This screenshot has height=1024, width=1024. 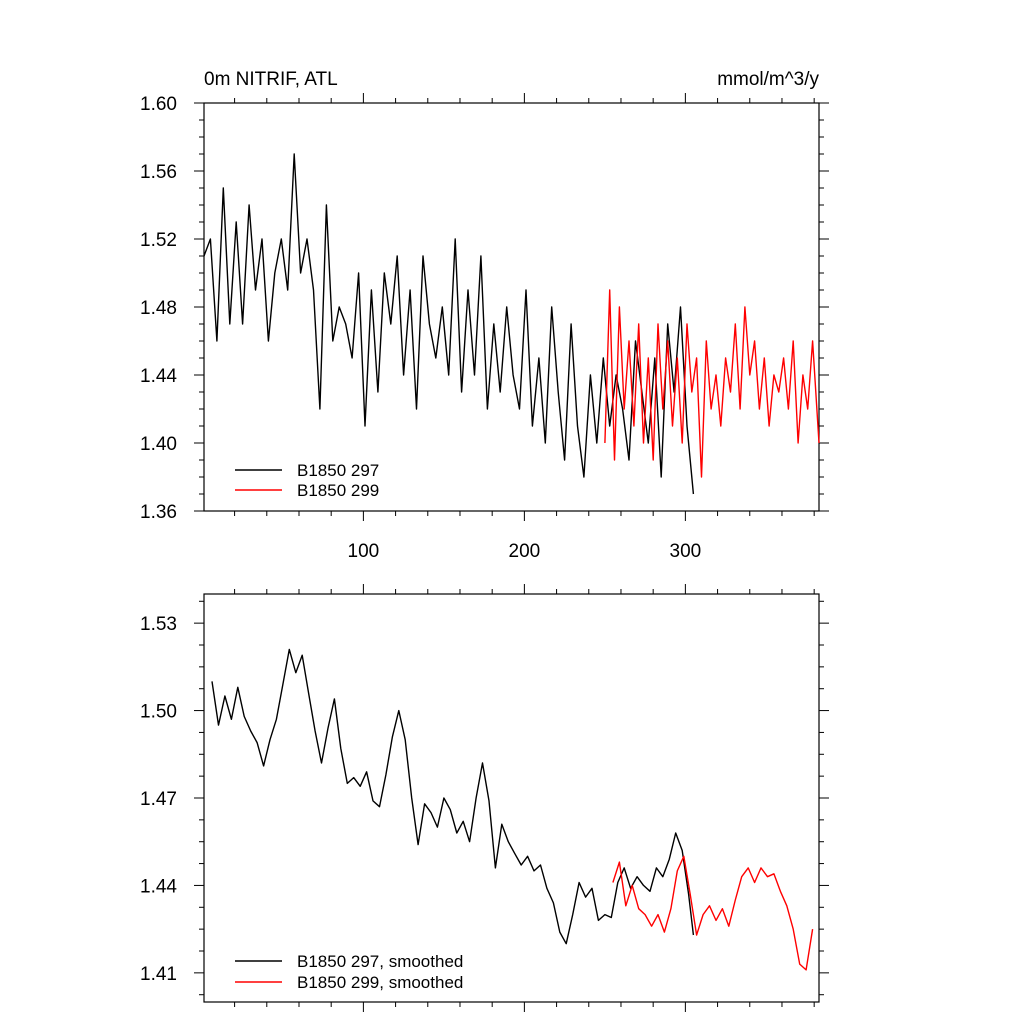 I want to click on y-tick-label: 1.36, so click(x=158, y=512).